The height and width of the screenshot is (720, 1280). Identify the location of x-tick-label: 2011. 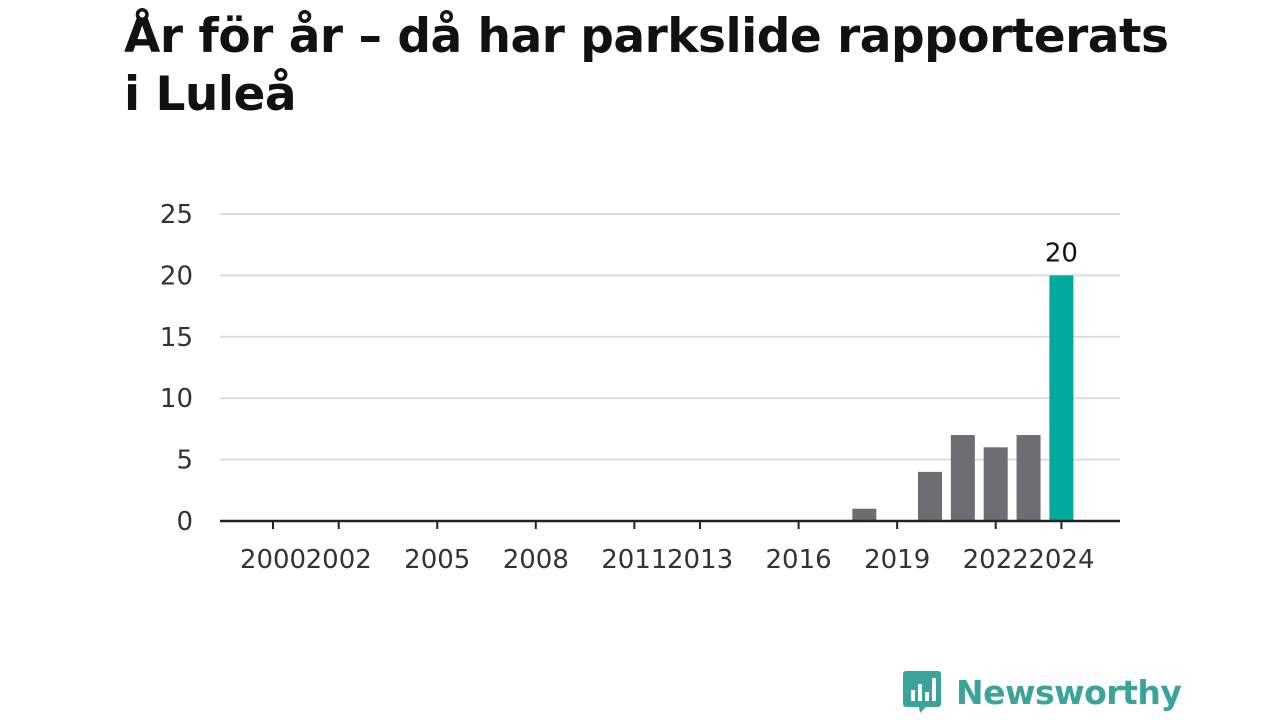
(634, 560).